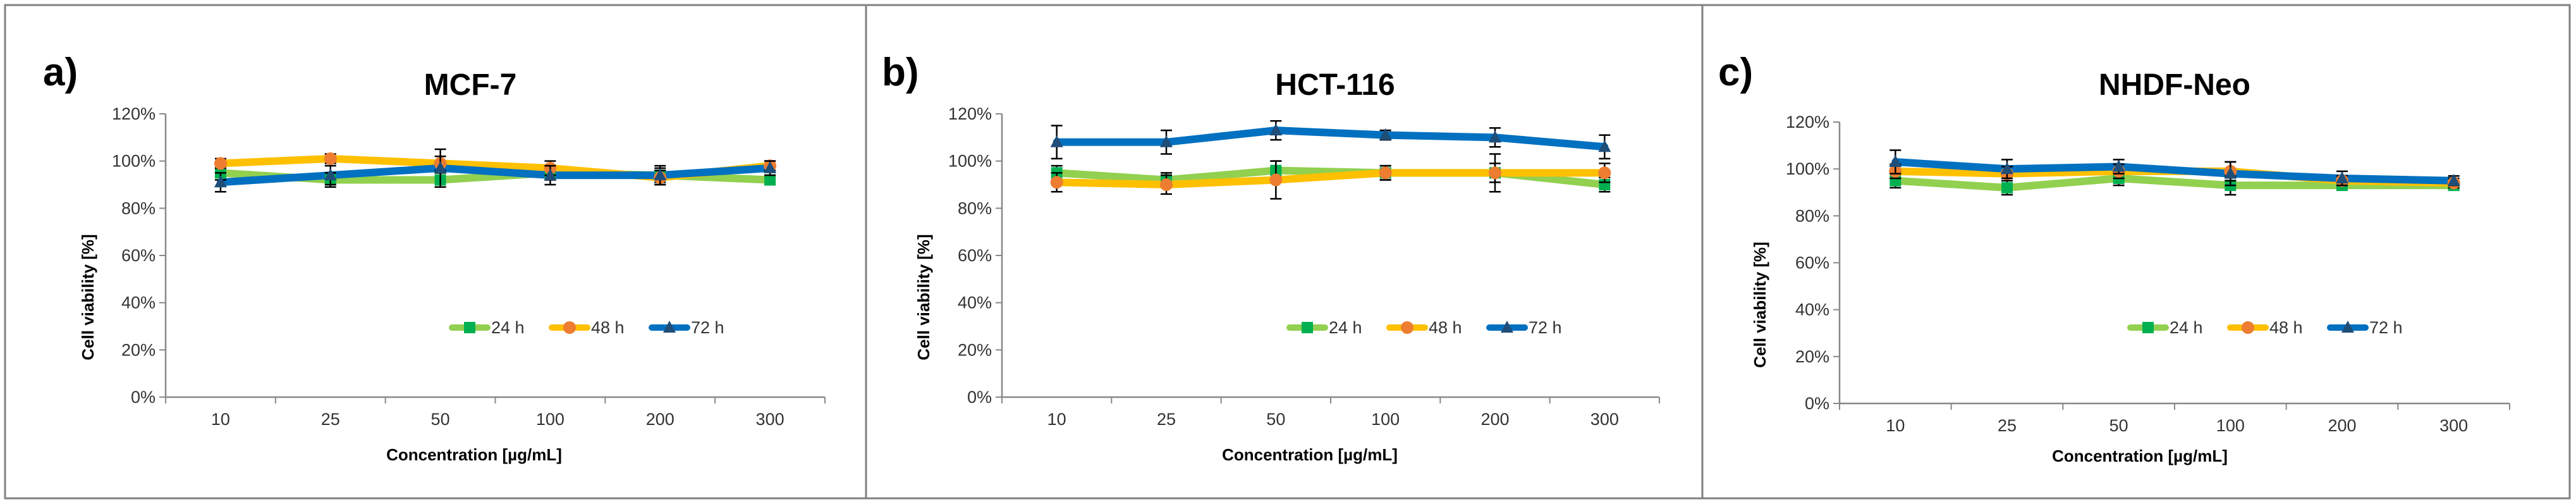  I want to click on panel-b-xtick-label: 100, so click(1385, 419).